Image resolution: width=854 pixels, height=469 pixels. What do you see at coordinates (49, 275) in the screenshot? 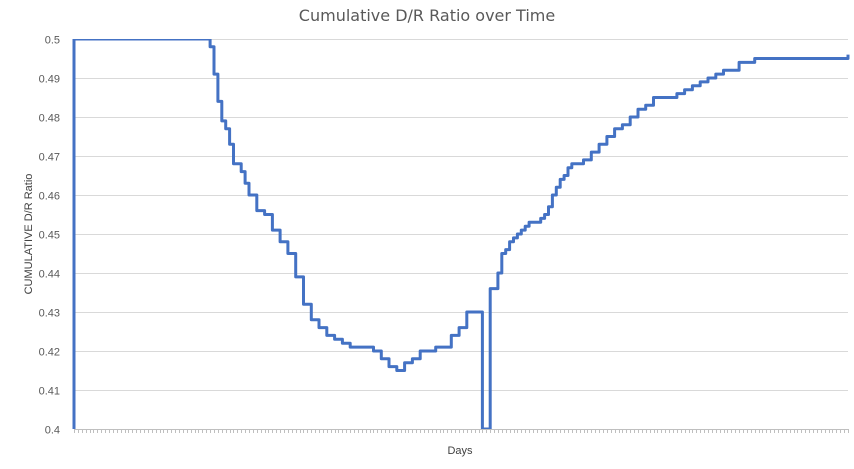
I see `y-tick-label: 0.44` at bounding box center [49, 275].